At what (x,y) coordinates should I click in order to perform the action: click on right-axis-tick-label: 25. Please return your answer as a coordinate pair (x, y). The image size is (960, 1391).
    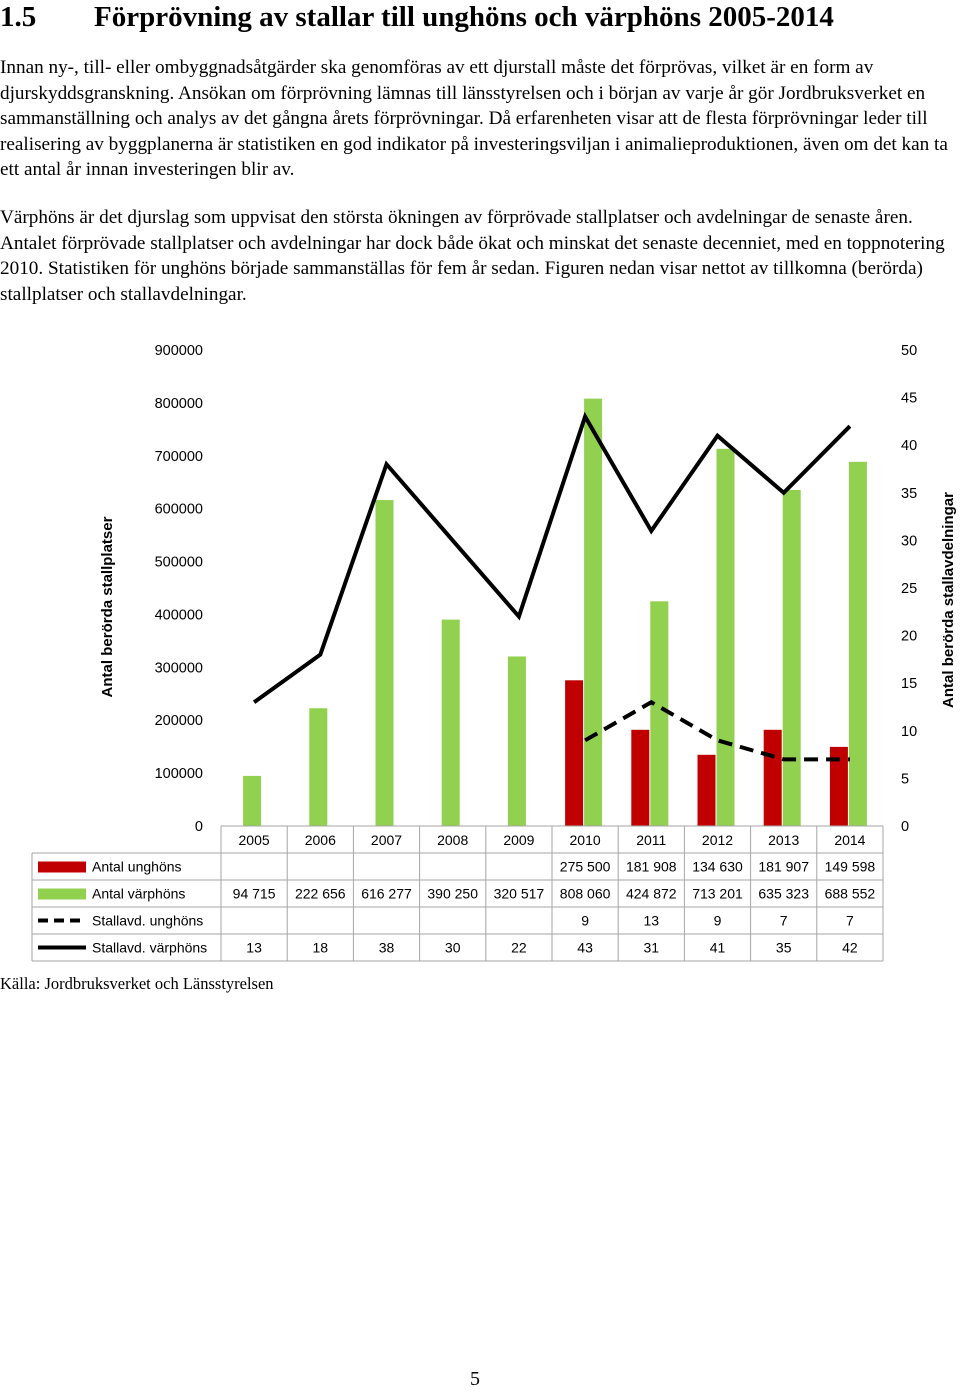
    Looking at the image, I should click on (909, 589).